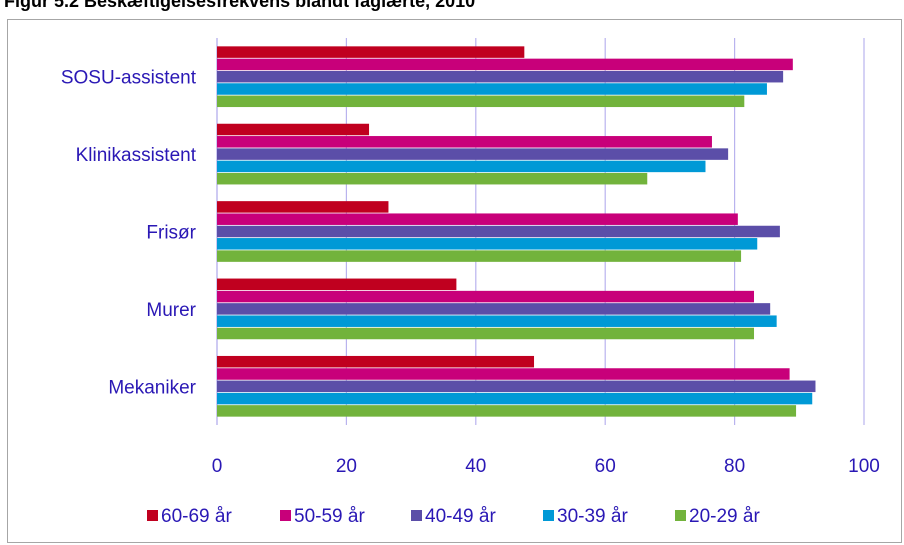 This screenshot has width=904, height=545. What do you see at coordinates (460, 516) in the screenshot?
I see `legend-label: 40-49 år` at bounding box center [460, 516].